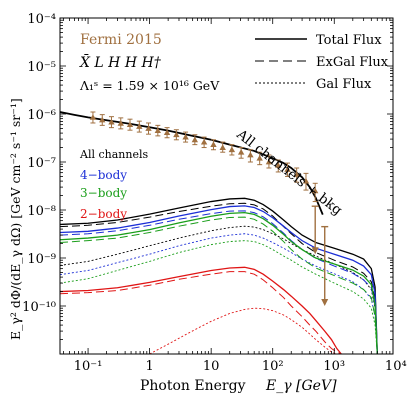 The image size is (407, 402). What do you see at coordinates (113, 154) in the screenshot?
I see `channel-label-all: All channels` at bounding box center [113, 154].